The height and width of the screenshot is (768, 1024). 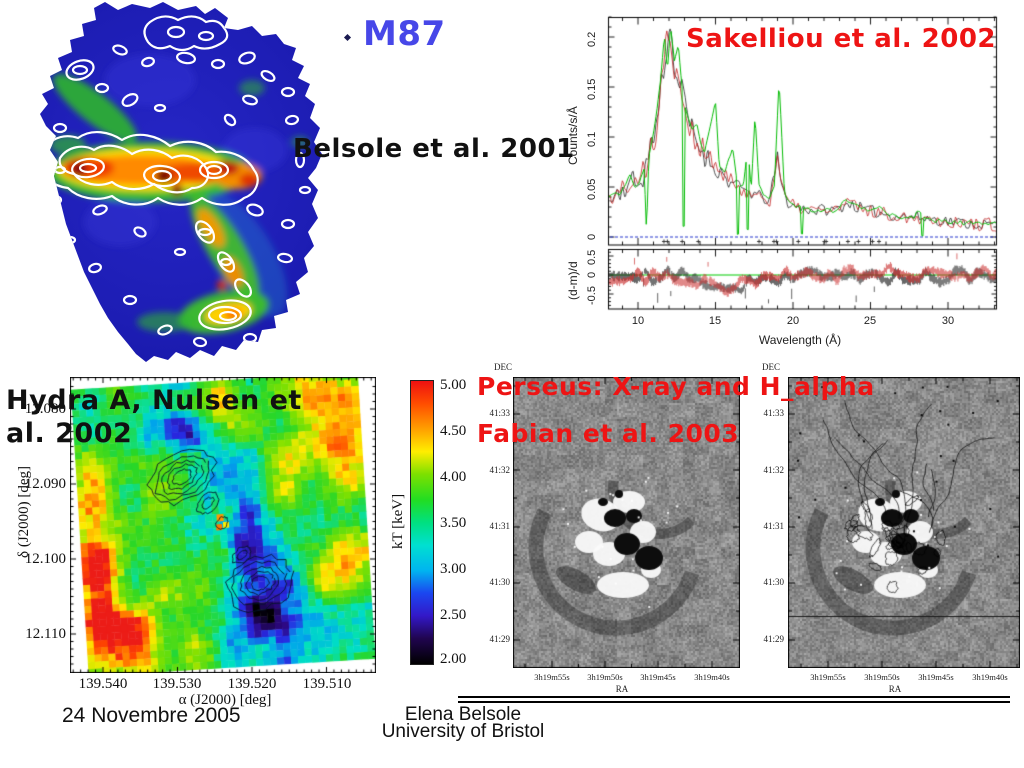 I want to click on spectrum-rtick: -0.5, so click(x=592, y=295).